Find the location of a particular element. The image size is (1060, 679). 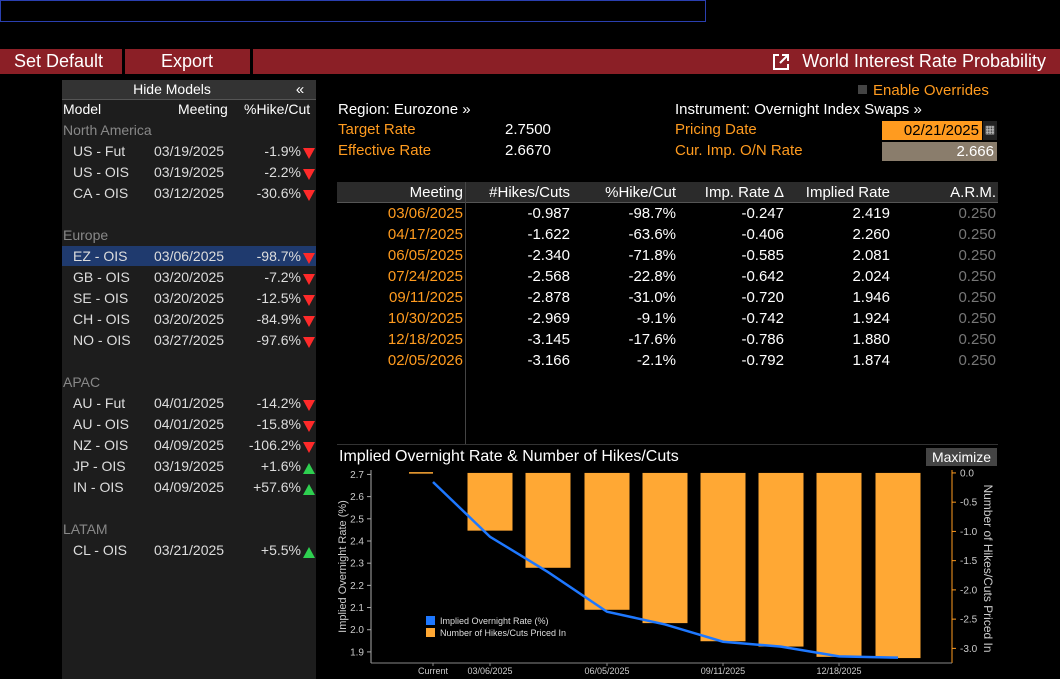

pricing-date-input: 02/21/2025 is located at coordinates (932, 130).